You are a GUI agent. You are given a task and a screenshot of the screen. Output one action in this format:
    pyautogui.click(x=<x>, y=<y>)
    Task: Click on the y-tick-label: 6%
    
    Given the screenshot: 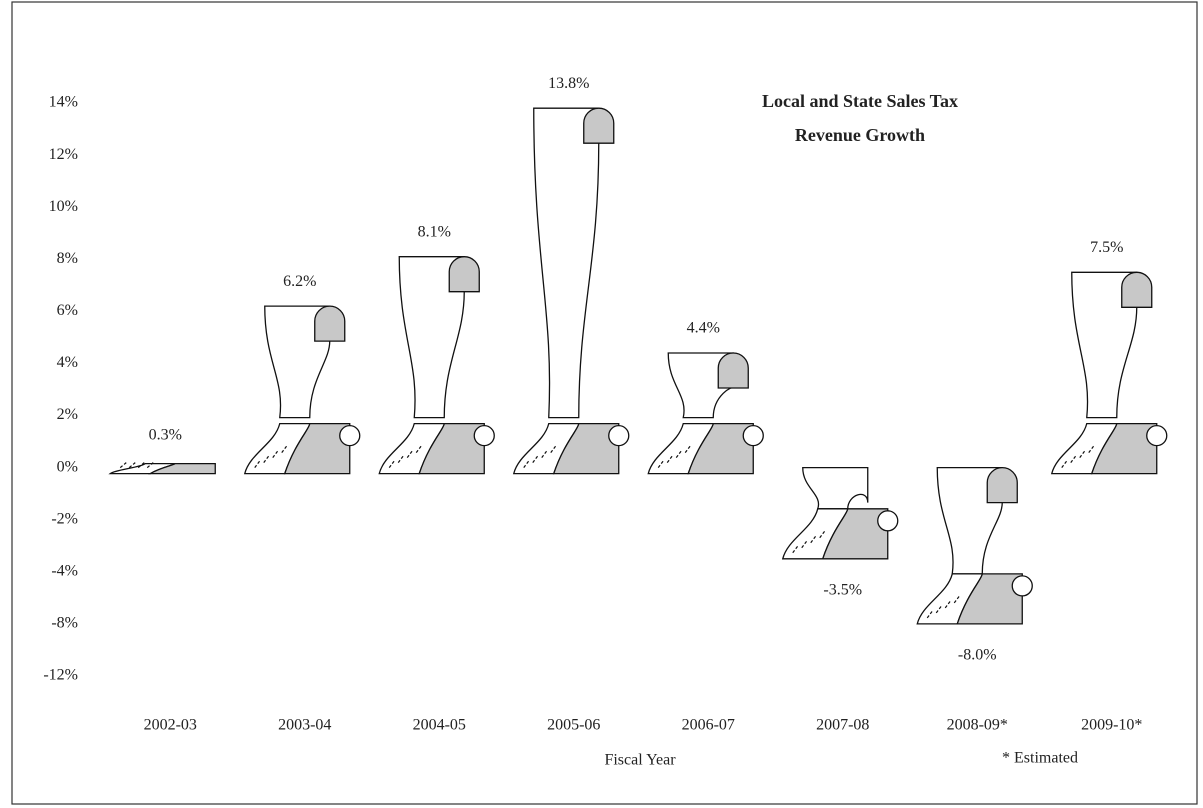 What is the action you would take?
    pyautogui.click(x=67, y=310)
    